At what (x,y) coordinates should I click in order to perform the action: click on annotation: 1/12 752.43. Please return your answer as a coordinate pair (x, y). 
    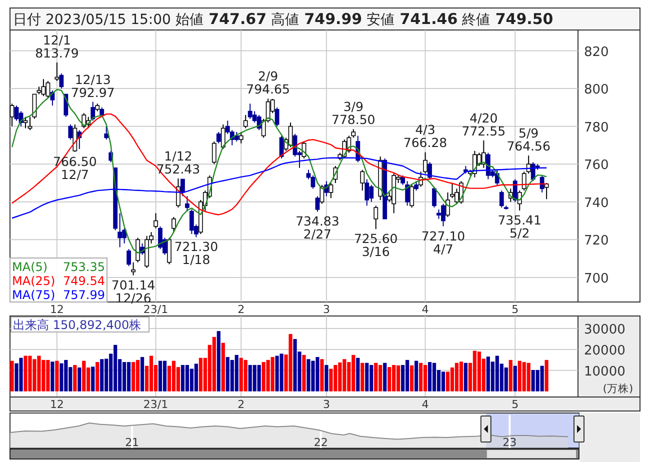
    Looking at the image, I should click on (178, 162).